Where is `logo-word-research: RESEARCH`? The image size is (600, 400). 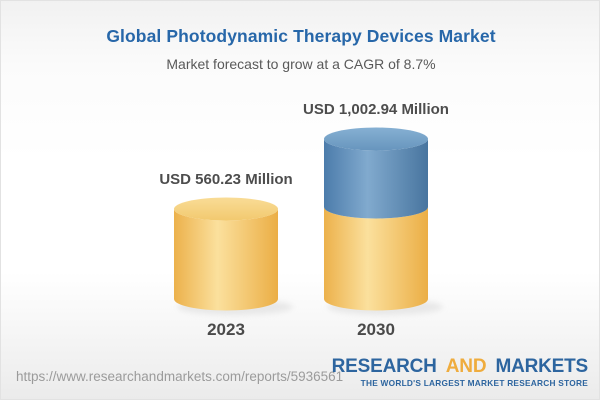
logo-word-research: RESEARCH is located at coordinates (384, 366).